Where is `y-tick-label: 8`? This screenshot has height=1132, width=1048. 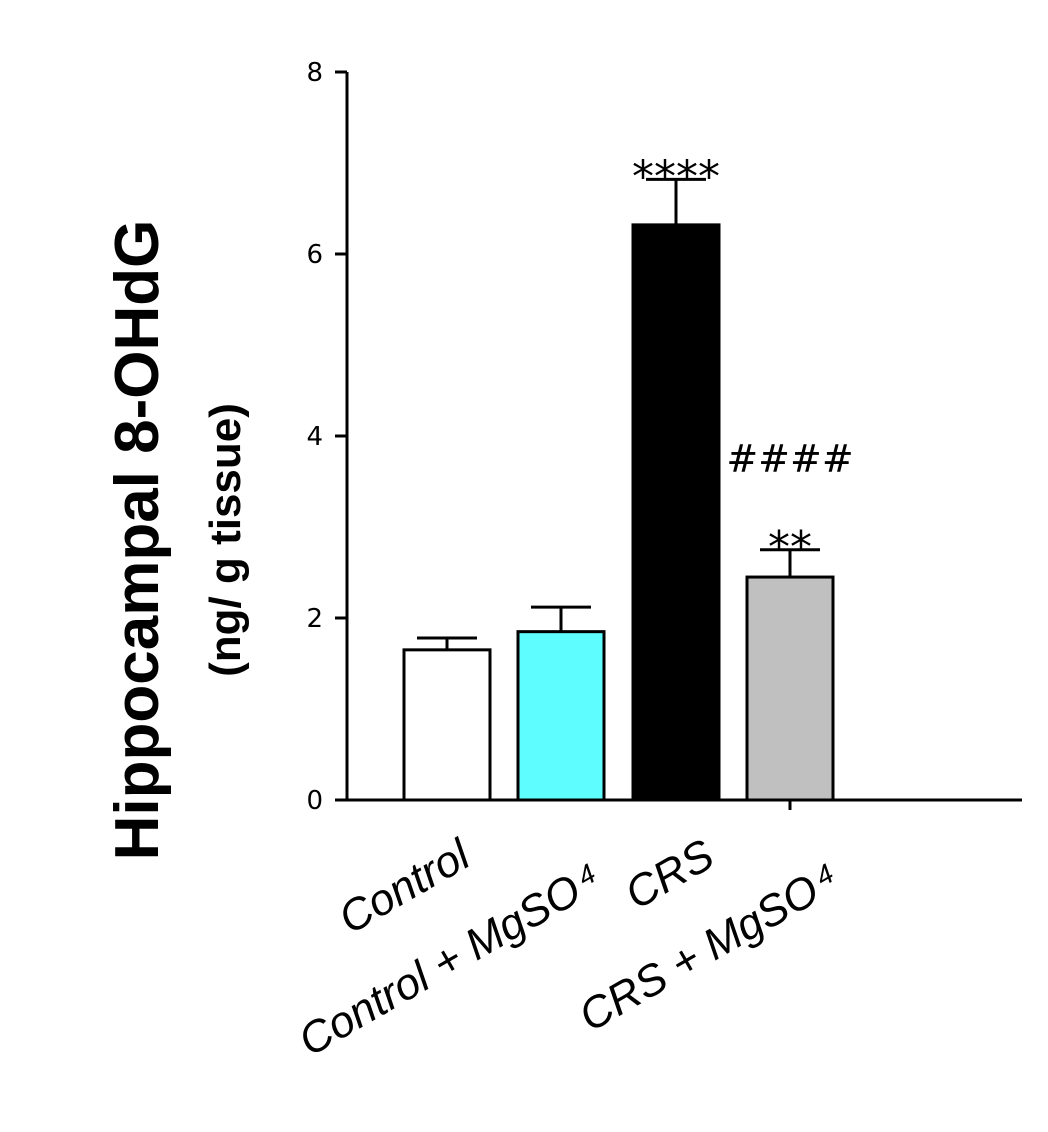
y-tick-label: 8 is located at coordinates (314, 73).